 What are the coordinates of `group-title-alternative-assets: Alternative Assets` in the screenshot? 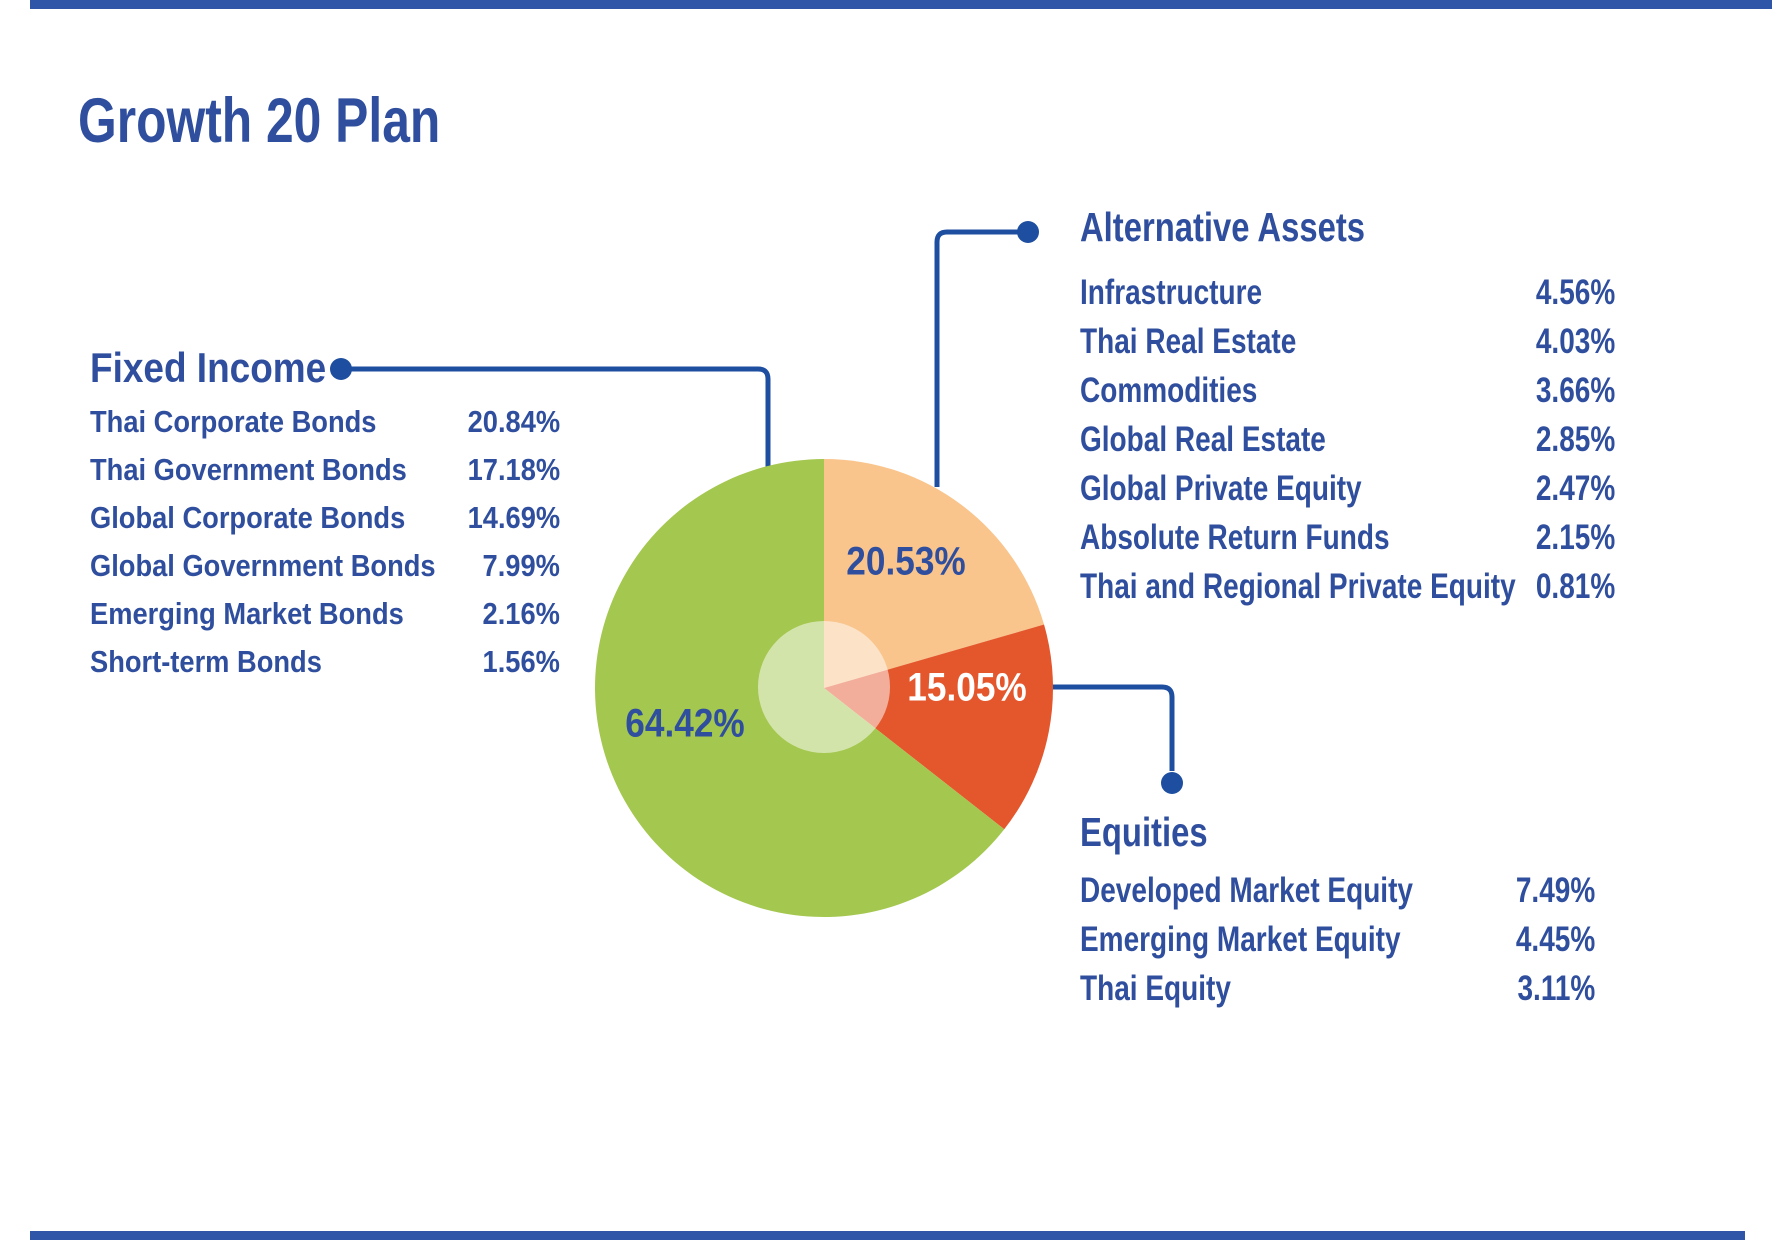 It's located at (1222, 227).